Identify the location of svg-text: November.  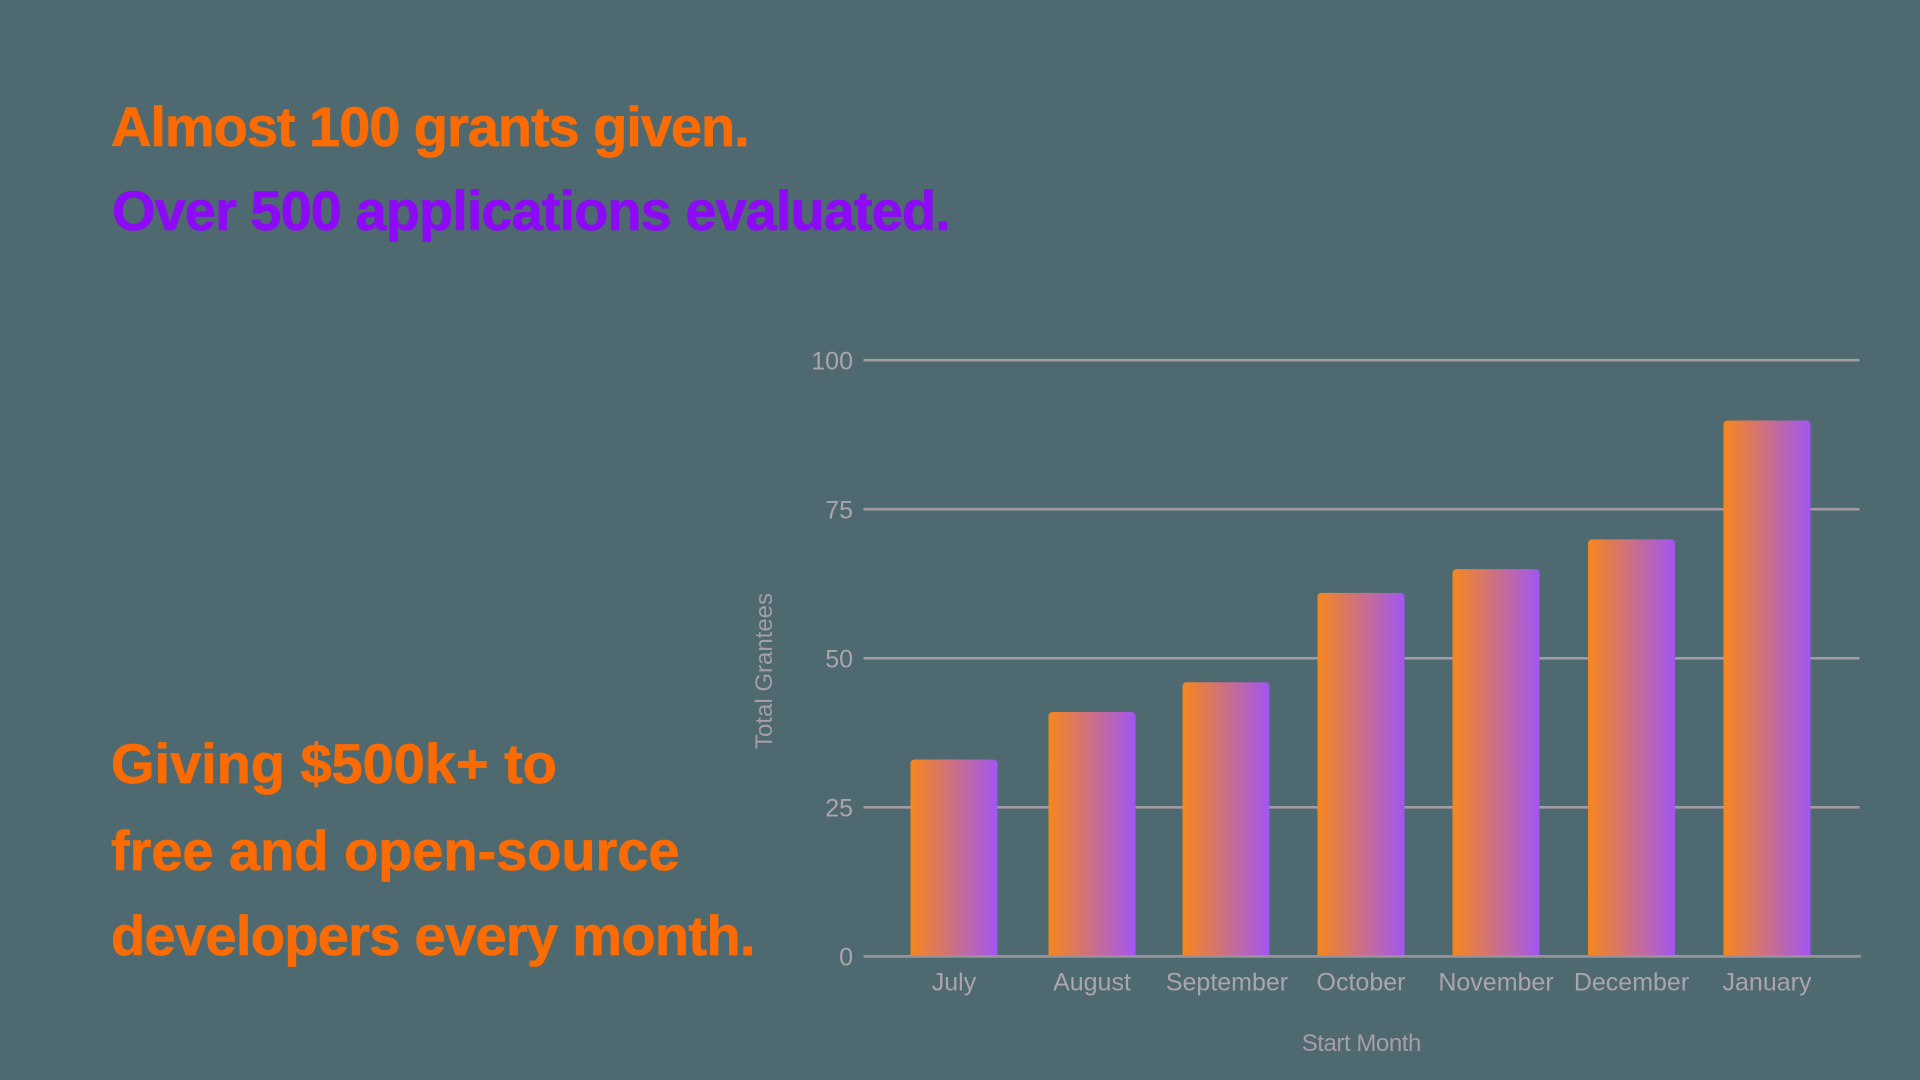
(1495, 982).